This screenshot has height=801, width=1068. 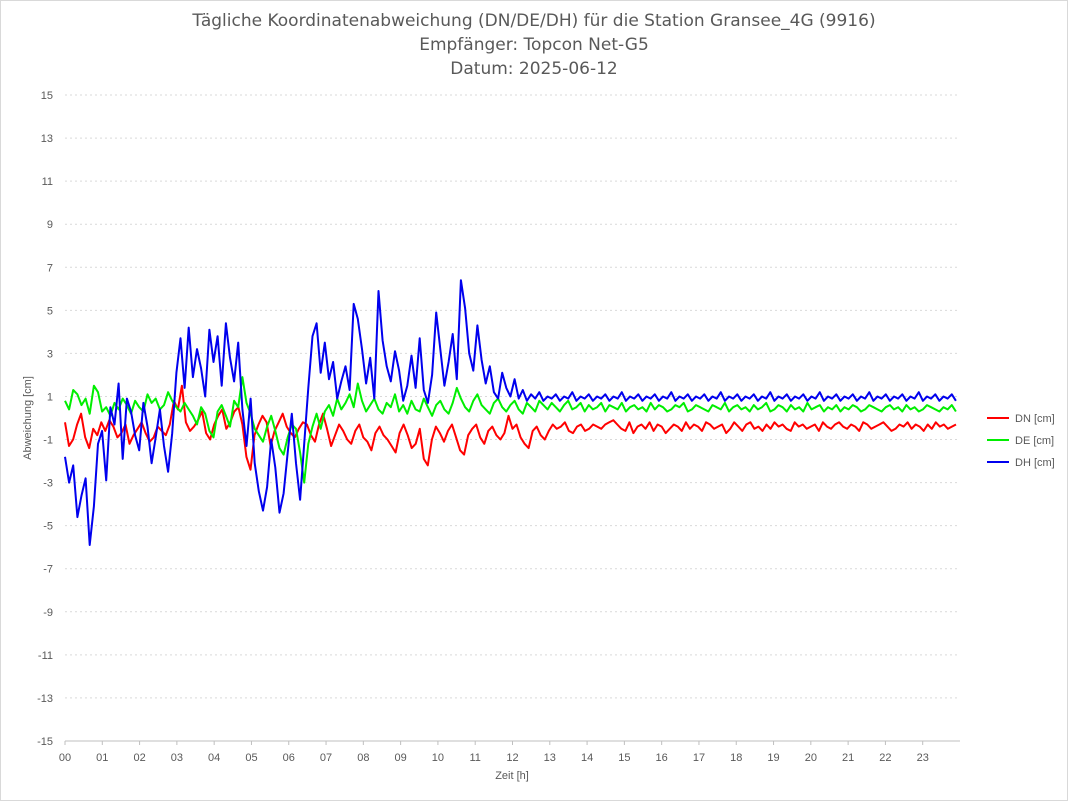 I want to click on y-tick-label: -11, so click(x=45, y=656).